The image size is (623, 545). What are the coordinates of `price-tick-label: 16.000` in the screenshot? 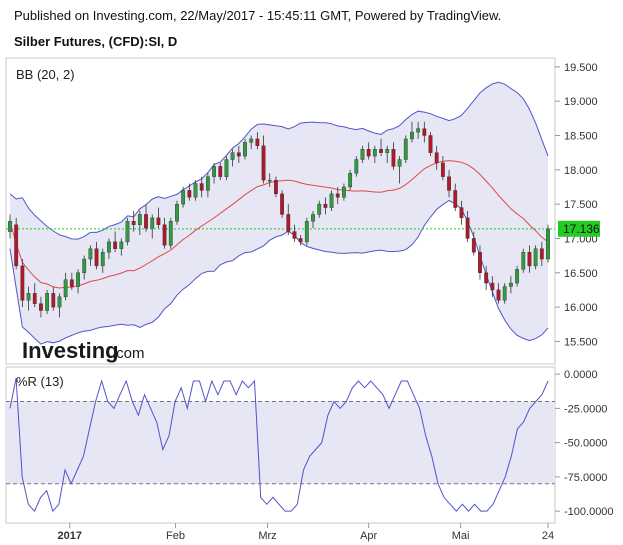 It's located at (581, 308).